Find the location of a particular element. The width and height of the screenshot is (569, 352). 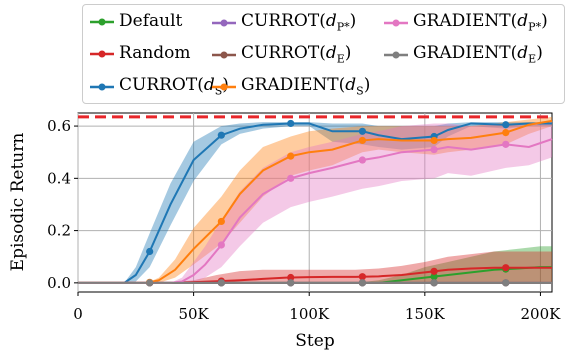

legend-item-gradient-e: GRADIENT(dE) is located at coordinates (463, 54).